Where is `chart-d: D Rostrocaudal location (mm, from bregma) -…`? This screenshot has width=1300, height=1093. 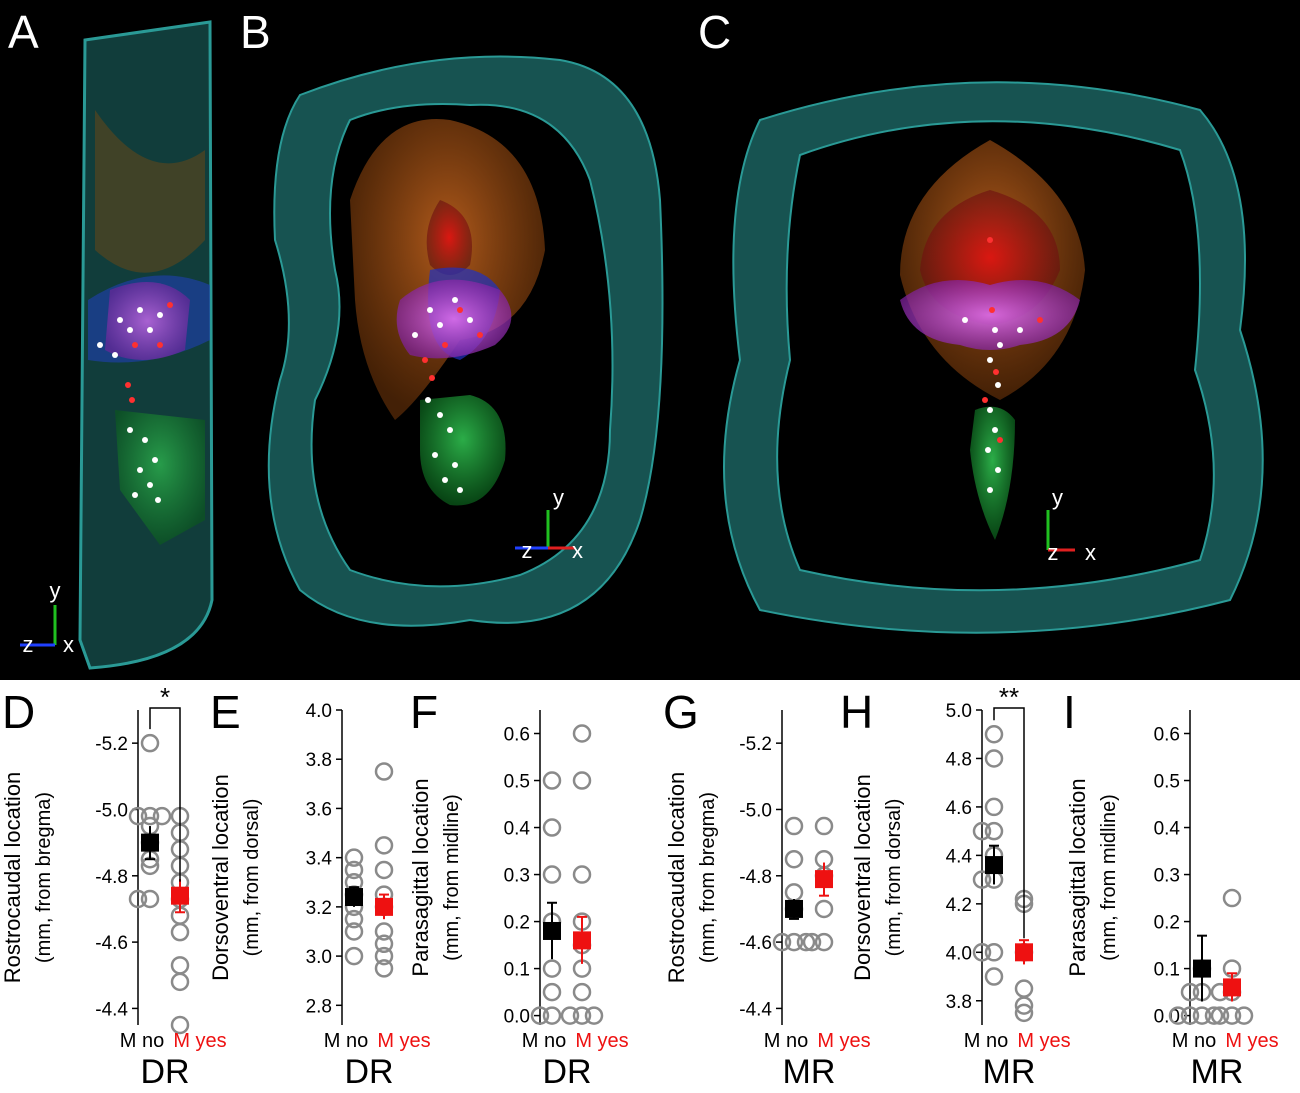
chart-d: D Rostrocaudal location (mm, from bregma) -… is located at coordinates (113, 886).